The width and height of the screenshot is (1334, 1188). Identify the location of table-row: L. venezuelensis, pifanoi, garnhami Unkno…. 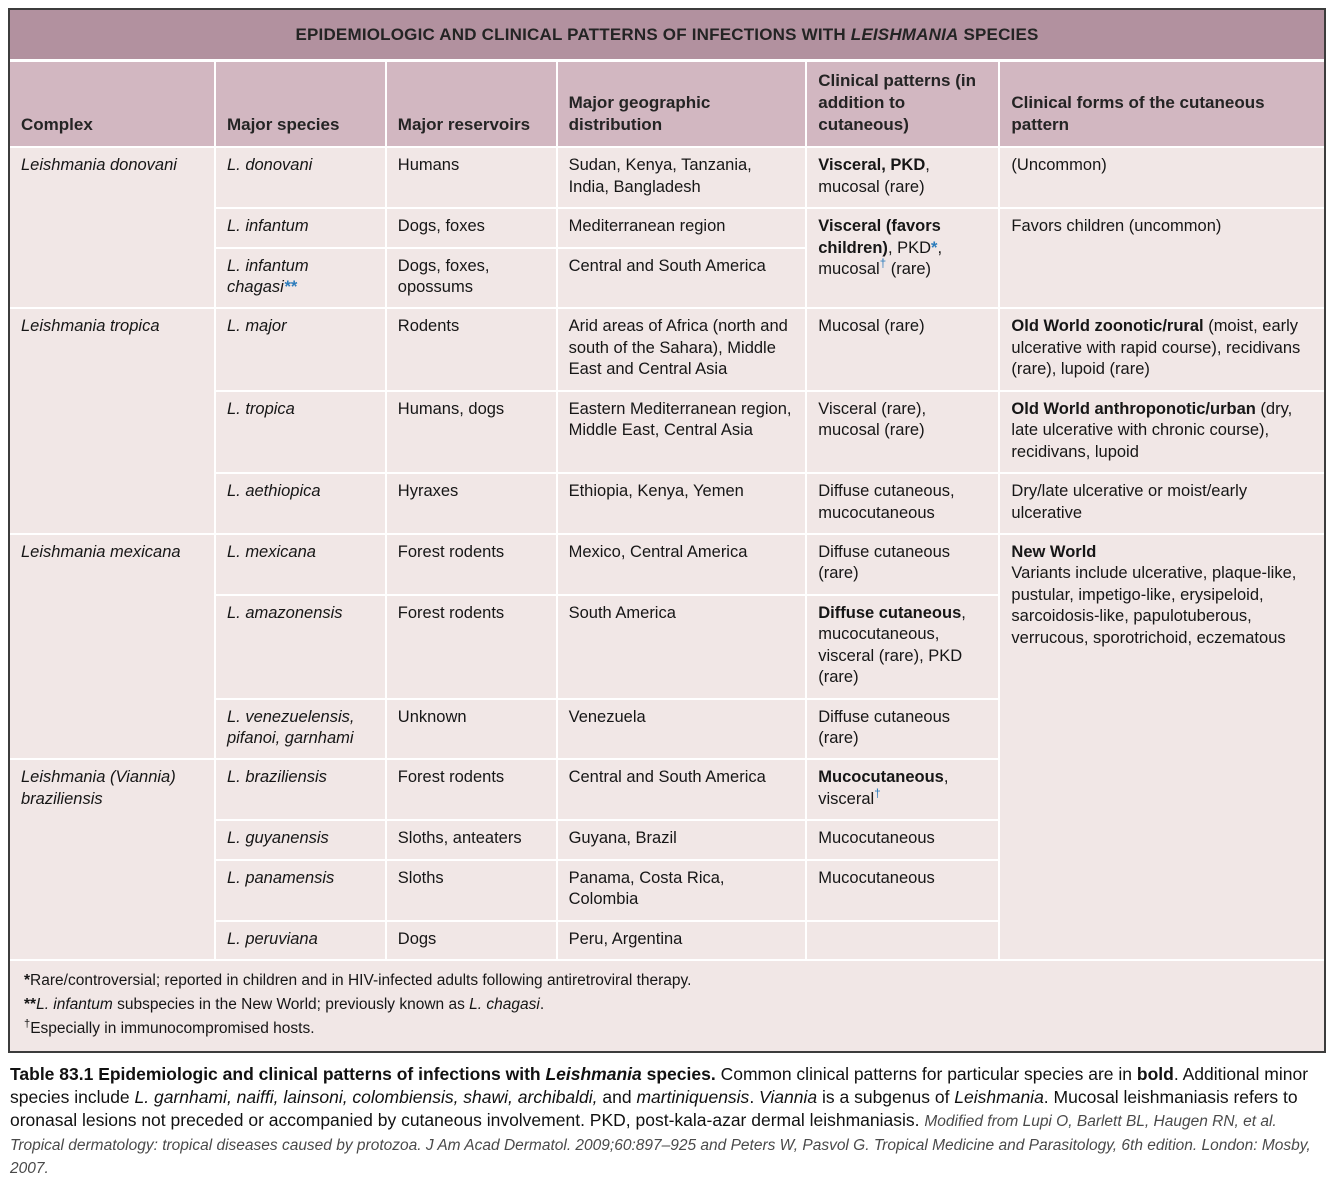
(667, 729).